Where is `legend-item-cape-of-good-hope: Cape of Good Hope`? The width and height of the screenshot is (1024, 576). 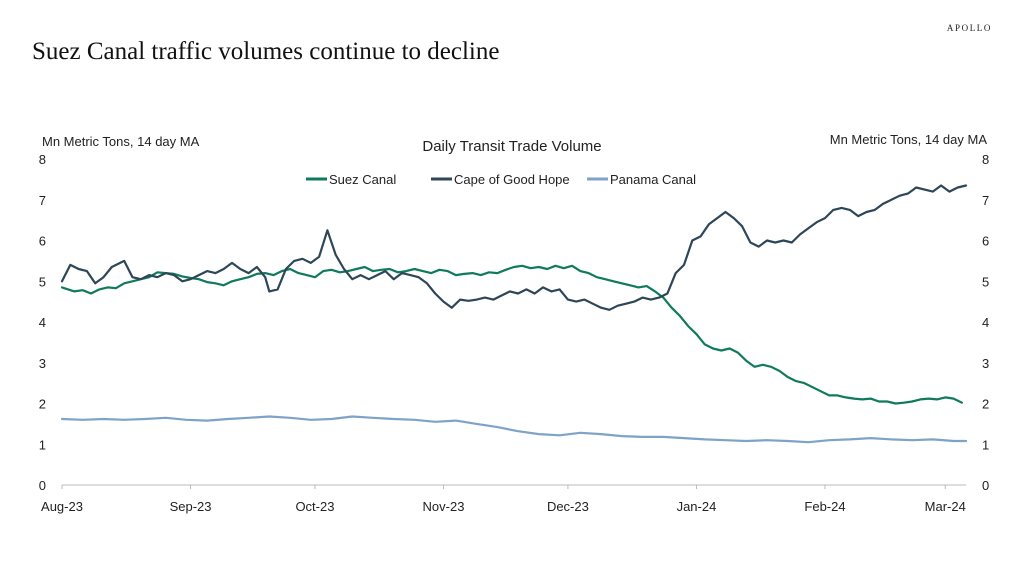 legend-item-cape-of-good-hope: Cape of Good Hope is located at coordinates (500, 179).